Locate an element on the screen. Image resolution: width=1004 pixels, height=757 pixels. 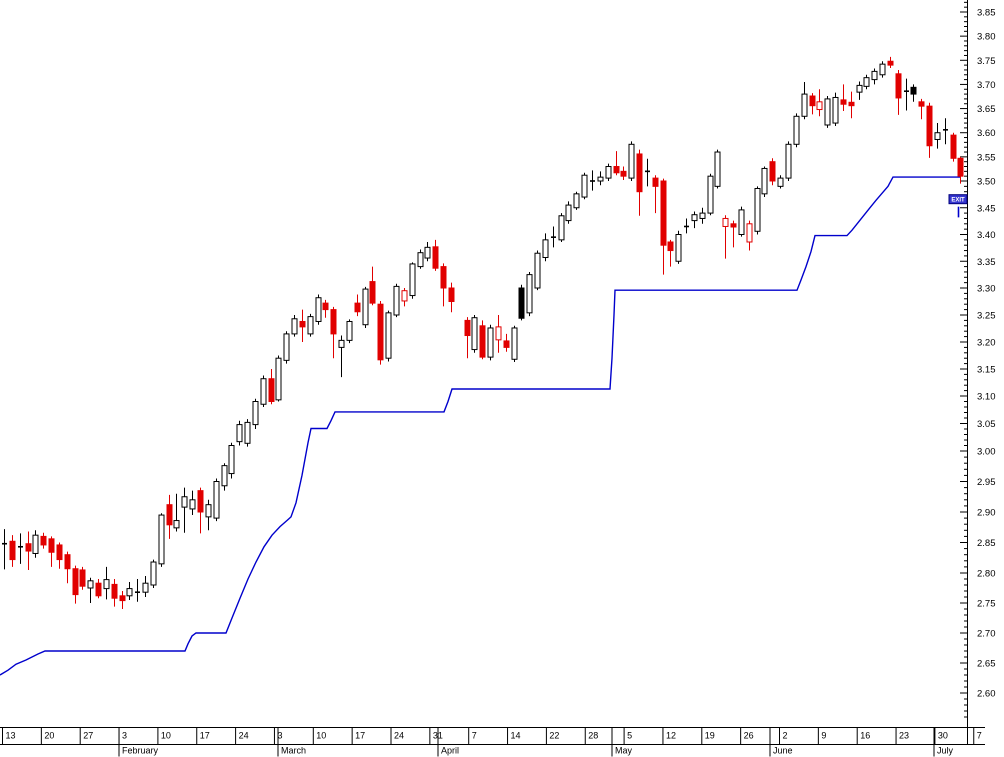
y-tick-label: 3.35 is located at coordinates (986, 262).